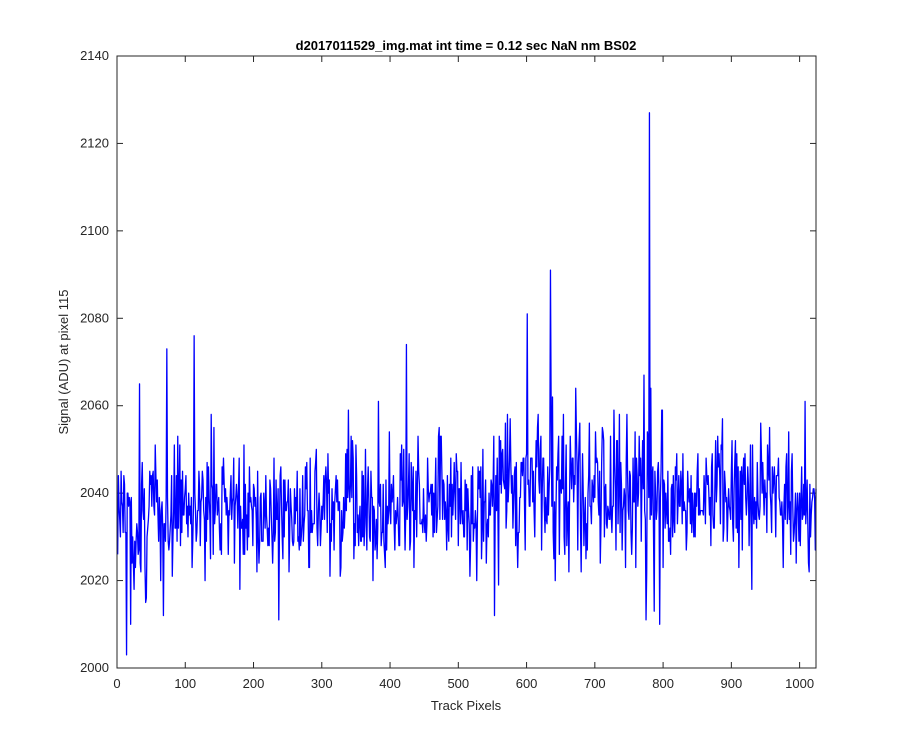 This screenshot has width=900, height=750. What do you see at coordinates (390, 683) in the screenshot?
I see `x-tick-label: 400` at bounding box center [390, 683].